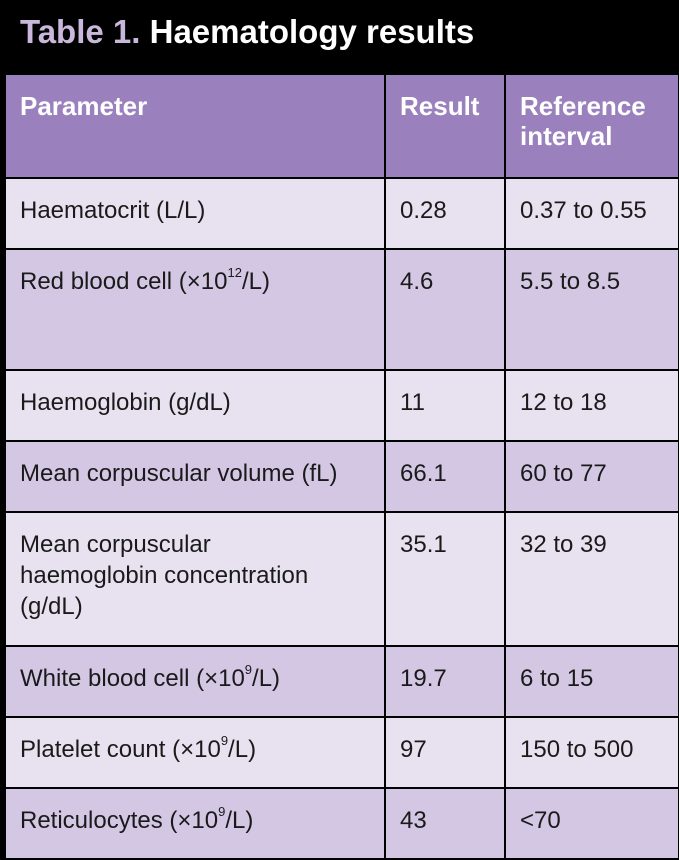  Describe the element at coordinates (566, 136) in the screenshot. I see `header-reference-line2: interval` at that location.